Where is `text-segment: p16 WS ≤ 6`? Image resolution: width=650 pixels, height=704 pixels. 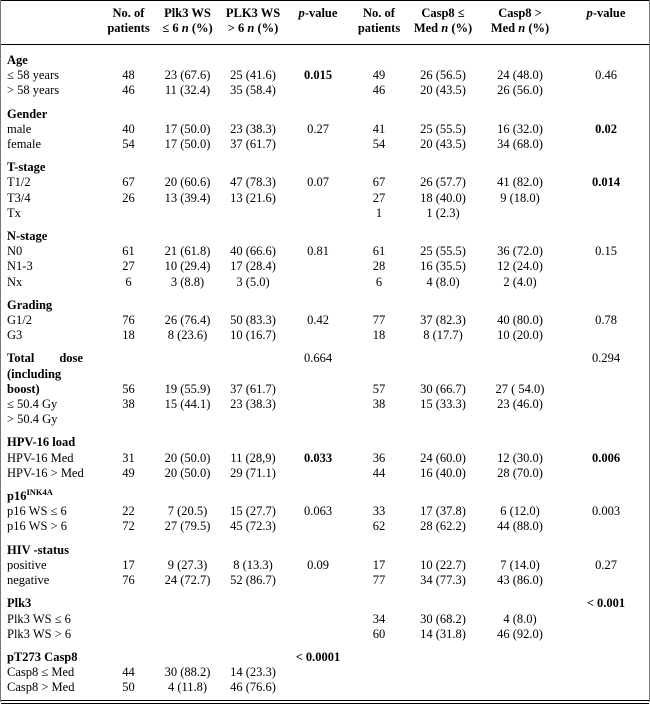
text-segment: p16 WS ≤ 6 is located at coordinates (37, 511).